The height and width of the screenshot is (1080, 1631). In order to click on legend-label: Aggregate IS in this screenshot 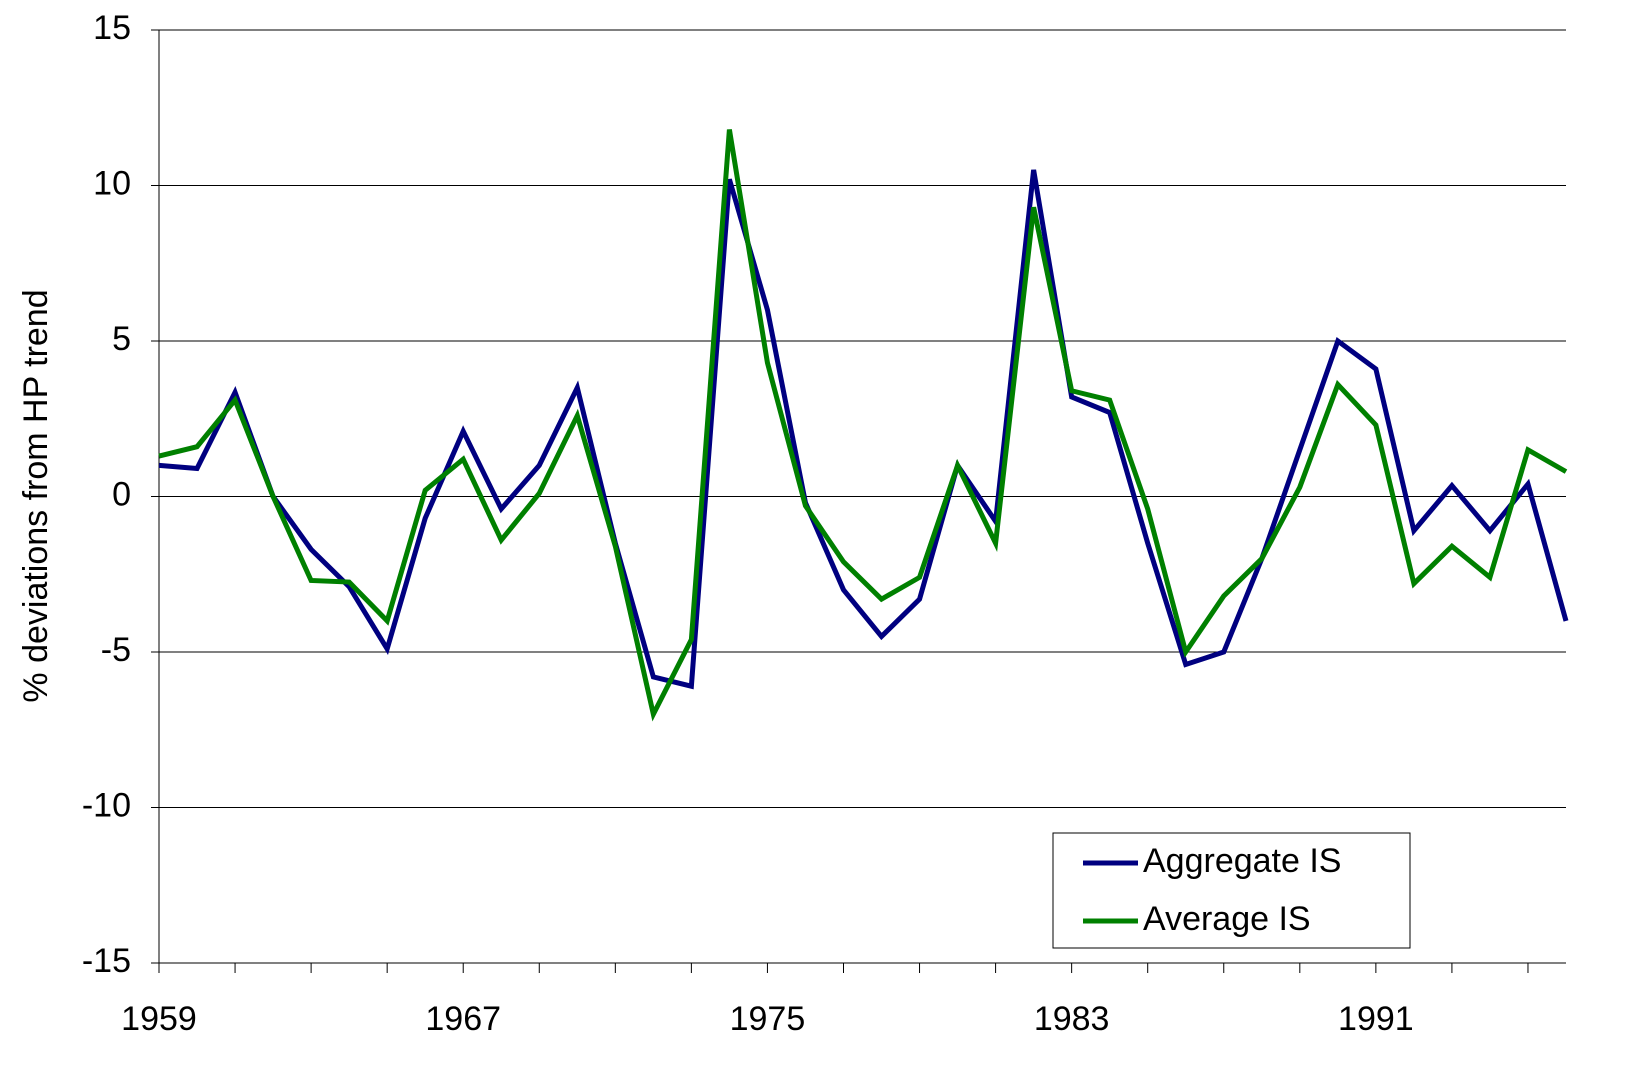, I will do `click(1242, 861)`.